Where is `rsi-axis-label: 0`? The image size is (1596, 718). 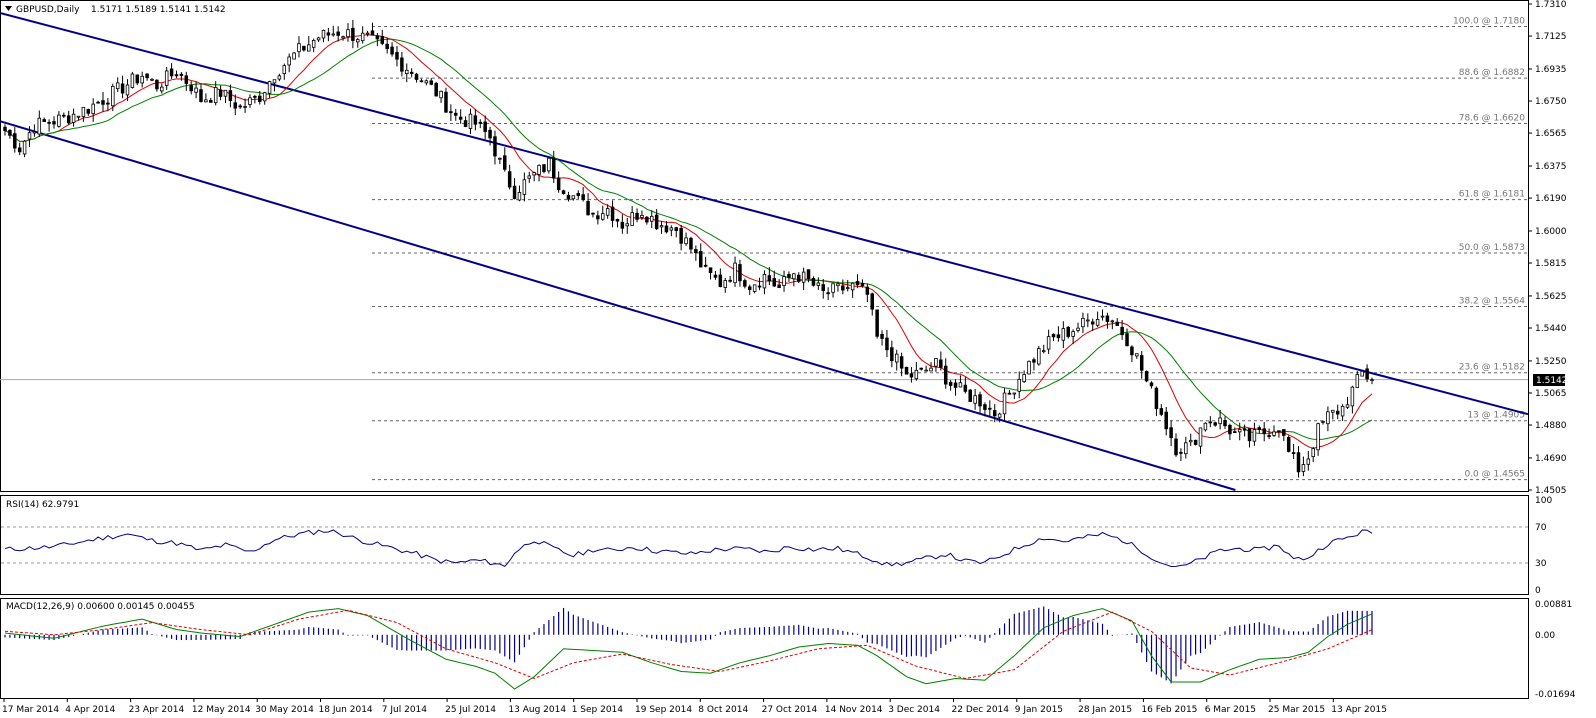 rsi-axis-label: 0 is located at coordinates (1538, 591).